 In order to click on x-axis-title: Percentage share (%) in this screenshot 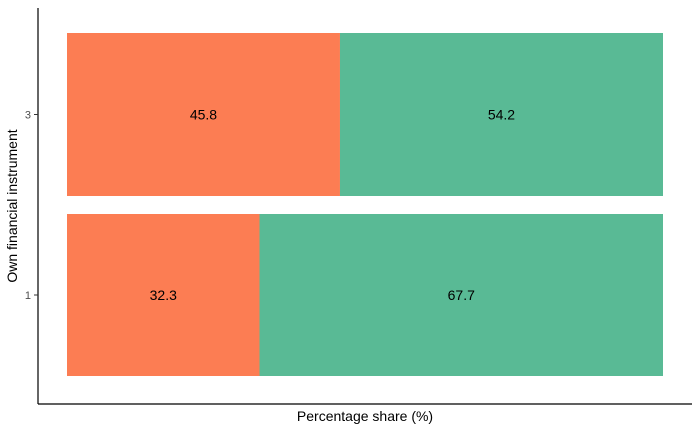, I will do `click(365, 416)`.